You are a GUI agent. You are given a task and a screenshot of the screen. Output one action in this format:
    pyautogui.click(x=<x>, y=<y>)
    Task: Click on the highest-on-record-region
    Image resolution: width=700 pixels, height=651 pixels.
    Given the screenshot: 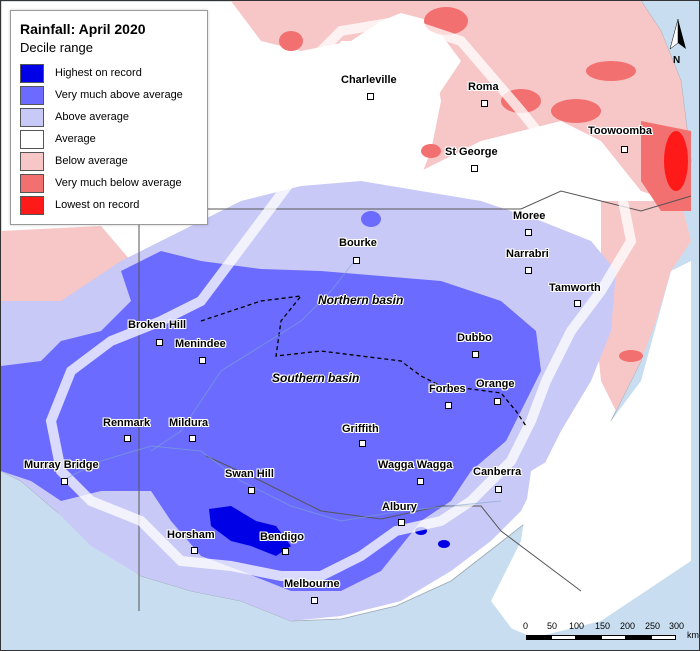 What is the action you would take?
    pyautogui.click(x=250, y=531)
    